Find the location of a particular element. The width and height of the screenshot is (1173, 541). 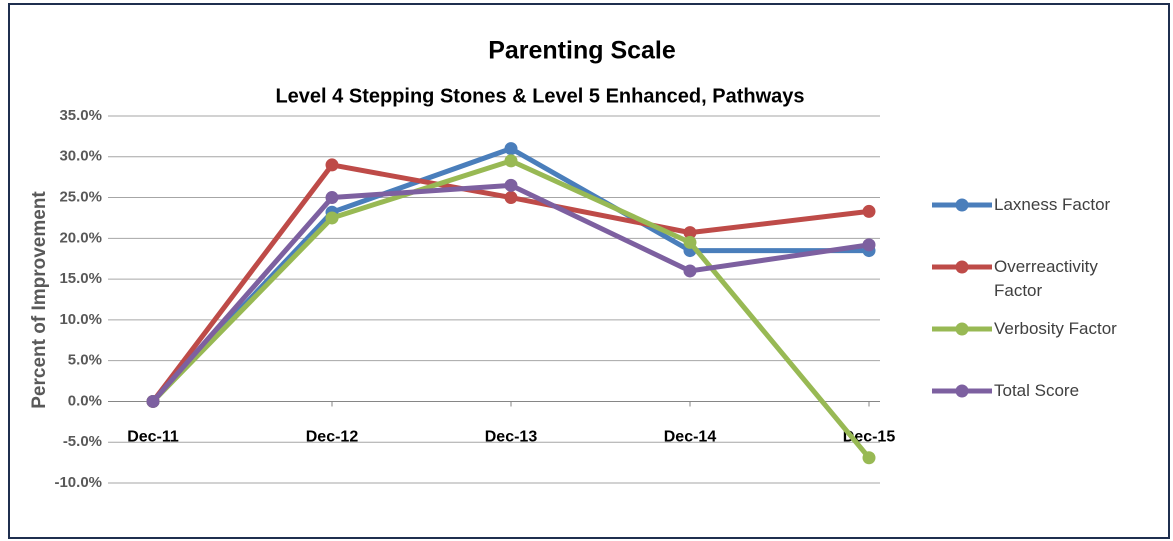

x-tick-label: Dec-13 is located at coordinates (511, 437).